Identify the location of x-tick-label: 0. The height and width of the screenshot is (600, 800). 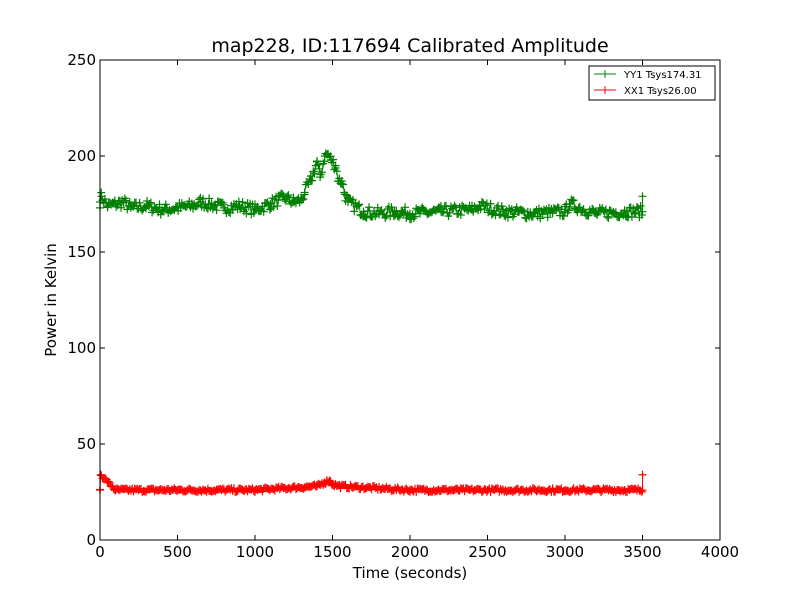
(100, 552).